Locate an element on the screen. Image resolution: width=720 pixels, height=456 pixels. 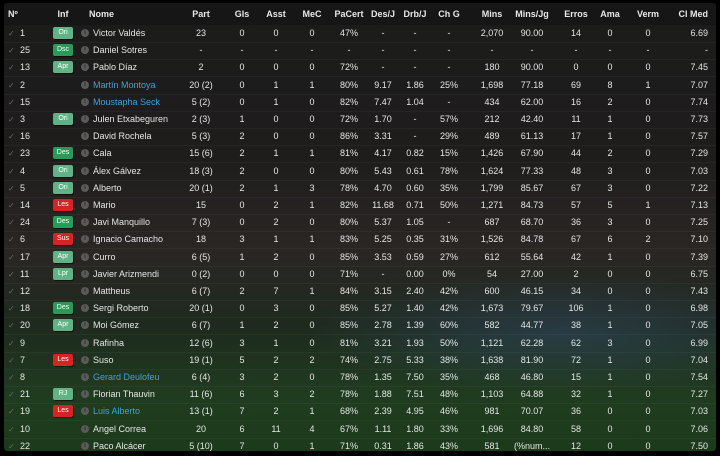
column-header-n-: Nº is located at coordinates (13, 14).